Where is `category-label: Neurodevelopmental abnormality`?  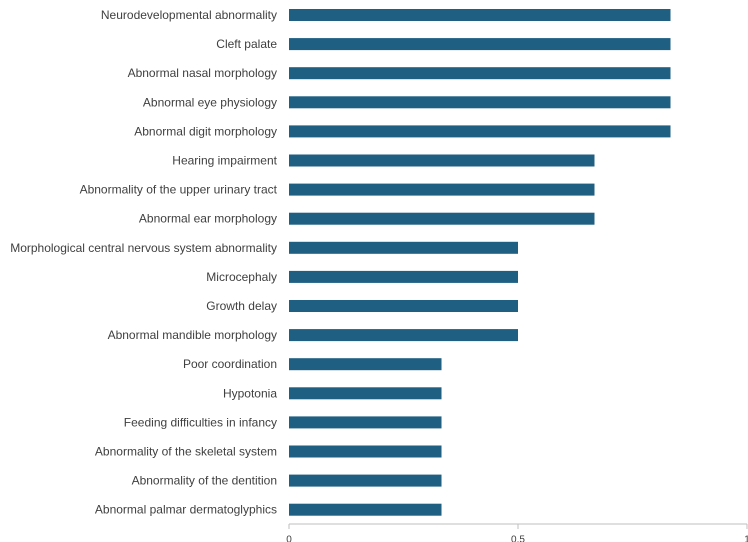
category-label: Neurodevelopmental abnormality is located at coordinates (189, 15).